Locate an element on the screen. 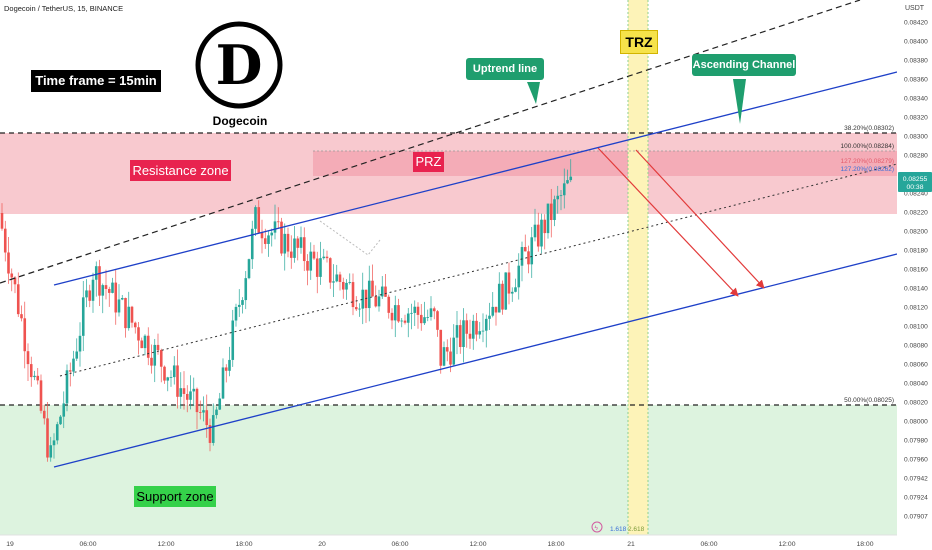 The width and height of the screenshot is (932, 550). x-tick-label: 20 is located at coordinates (322, 544).